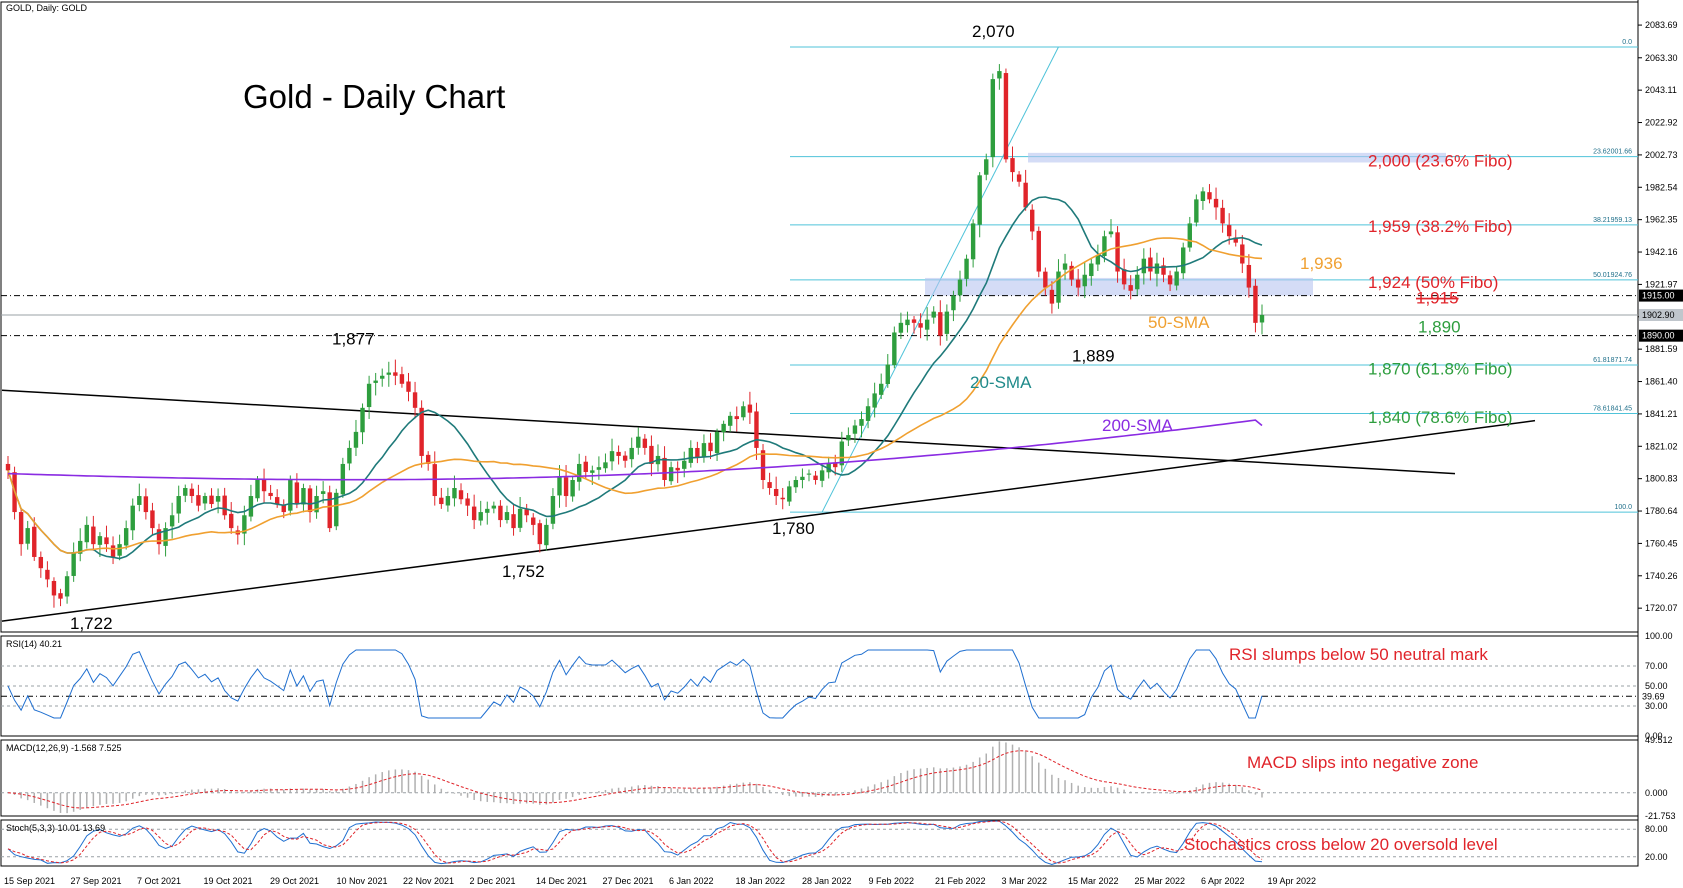 The height and width of the screenshot is (888, 1683). What do you see at coordinates (228, 881) in the screenshot?
I see `date-tick-label: 19 Oct 2021` at bounding box center [228, 881].